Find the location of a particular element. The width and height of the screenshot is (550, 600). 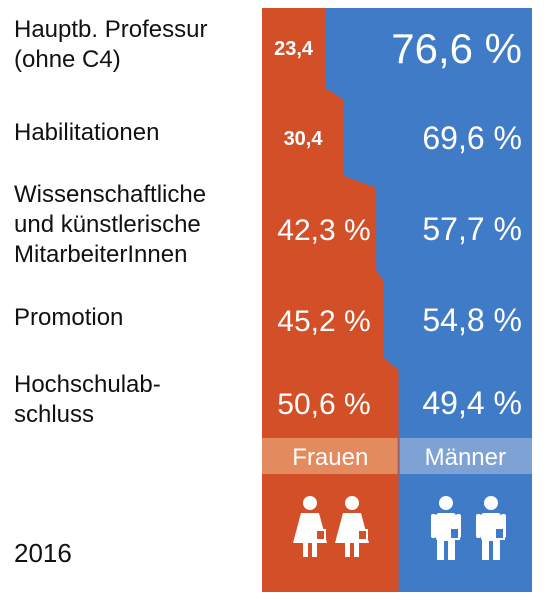

value-label-maenner-3: 54,8 % is located at coordinates (472, 320).